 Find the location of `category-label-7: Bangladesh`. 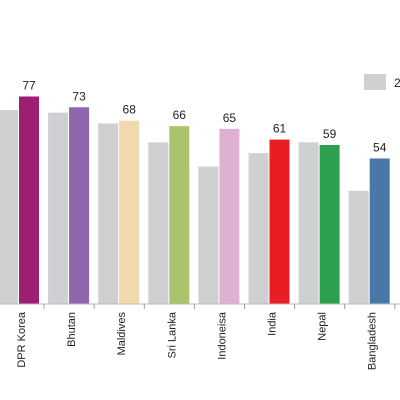

category-label-7: Bangladesh is located at coordinates (373, 341).